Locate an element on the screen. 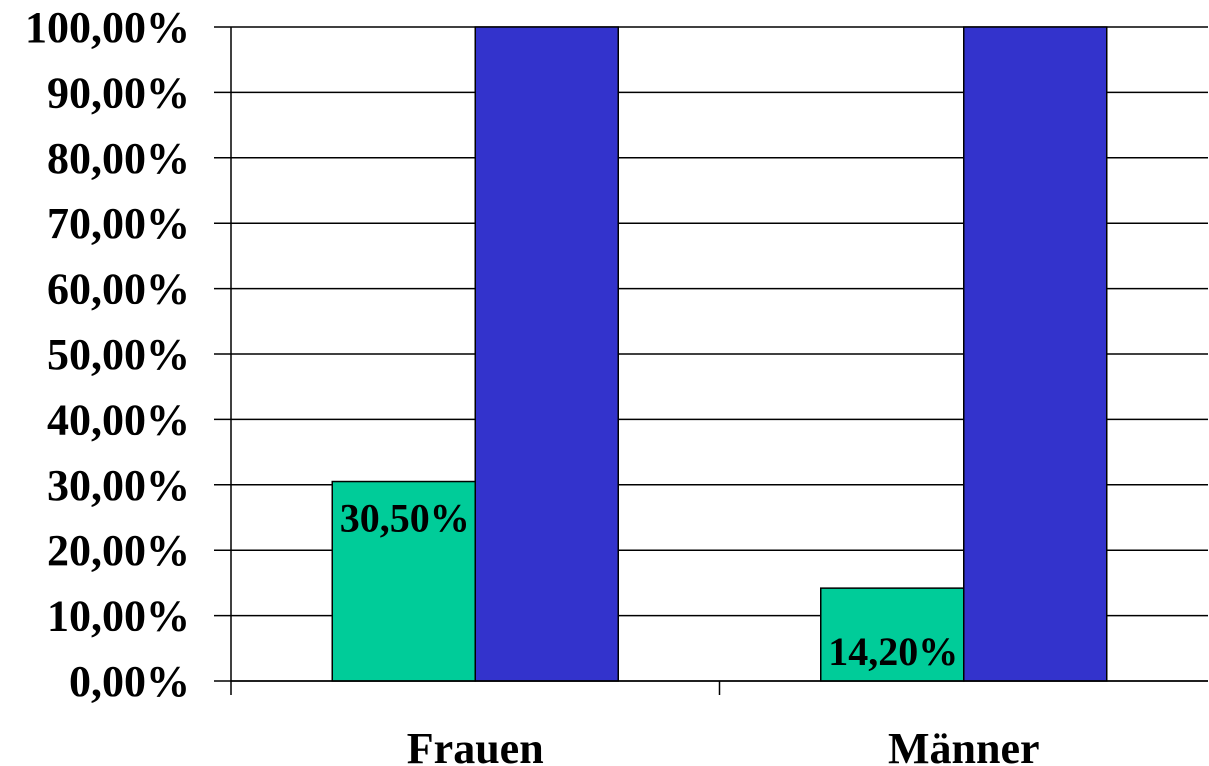 This screenshot has height=766, width=1209. y-tick-label: 80,00% is located at coordinates (118, 158).